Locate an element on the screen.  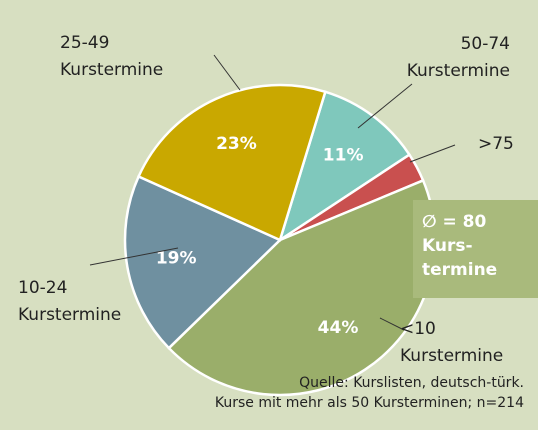
source-line: Quelle: Kurslisten, deutsch-türk. is located at coordinates (411, 383).